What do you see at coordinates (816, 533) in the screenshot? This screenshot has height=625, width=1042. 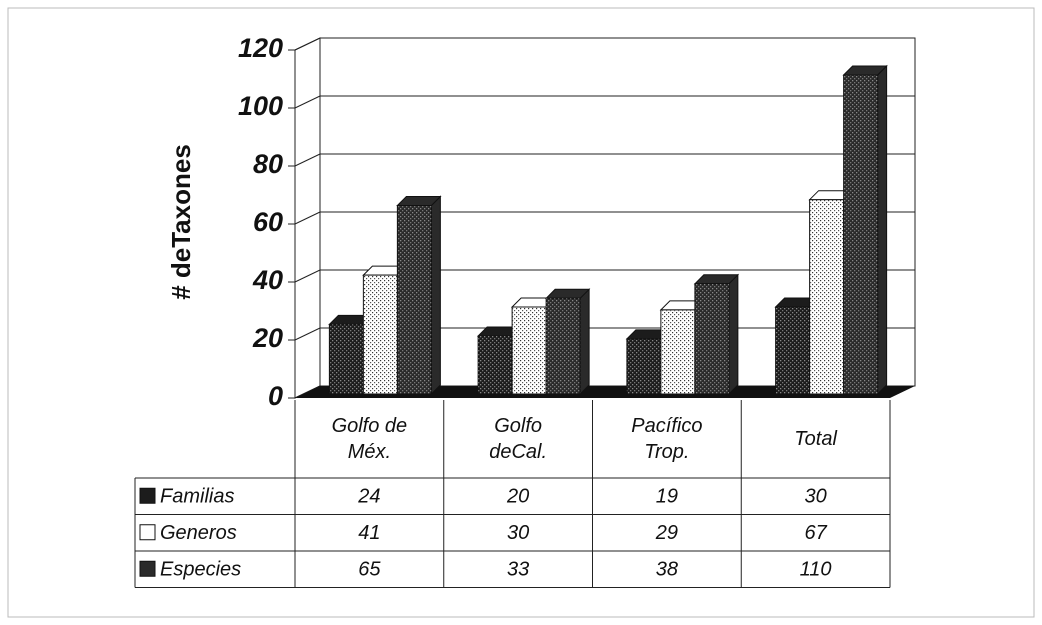 I see `table-value: 67` at bounding box center [816, 533].